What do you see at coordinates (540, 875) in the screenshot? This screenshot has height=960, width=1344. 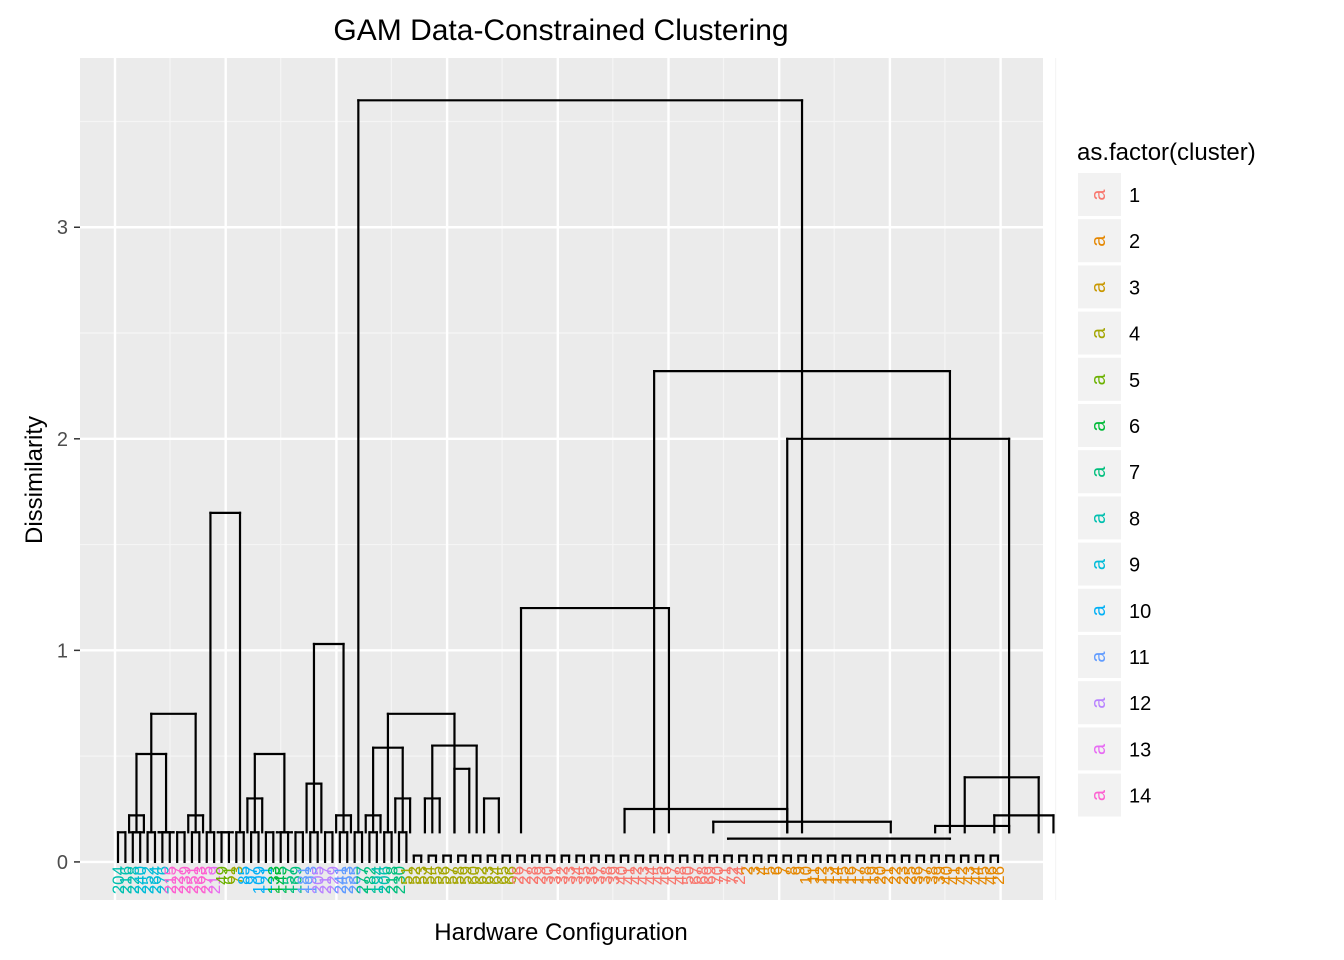 I see `leaf-label: 29` at bounding box center [540, 875].